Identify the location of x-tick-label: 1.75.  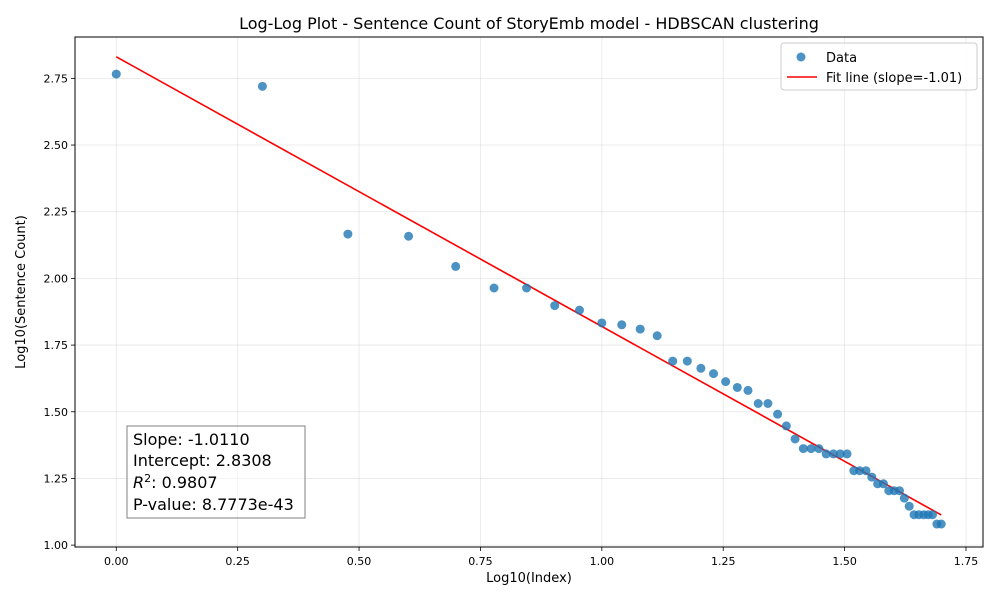
(966, 561).